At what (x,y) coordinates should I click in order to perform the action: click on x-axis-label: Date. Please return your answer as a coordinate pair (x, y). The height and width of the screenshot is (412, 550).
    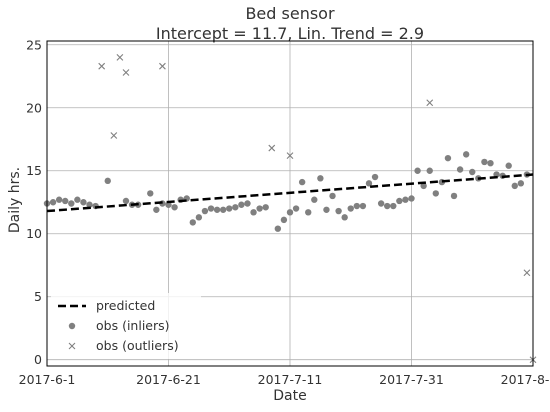
    Looking at the image, I should click on (289, 396).